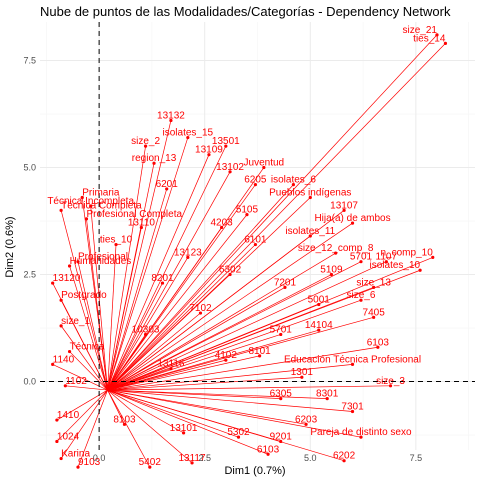  What do you see at coordinates (221, 222) in the screenshot?
I see `point-label: 4203` at bounding box center [221, 222].